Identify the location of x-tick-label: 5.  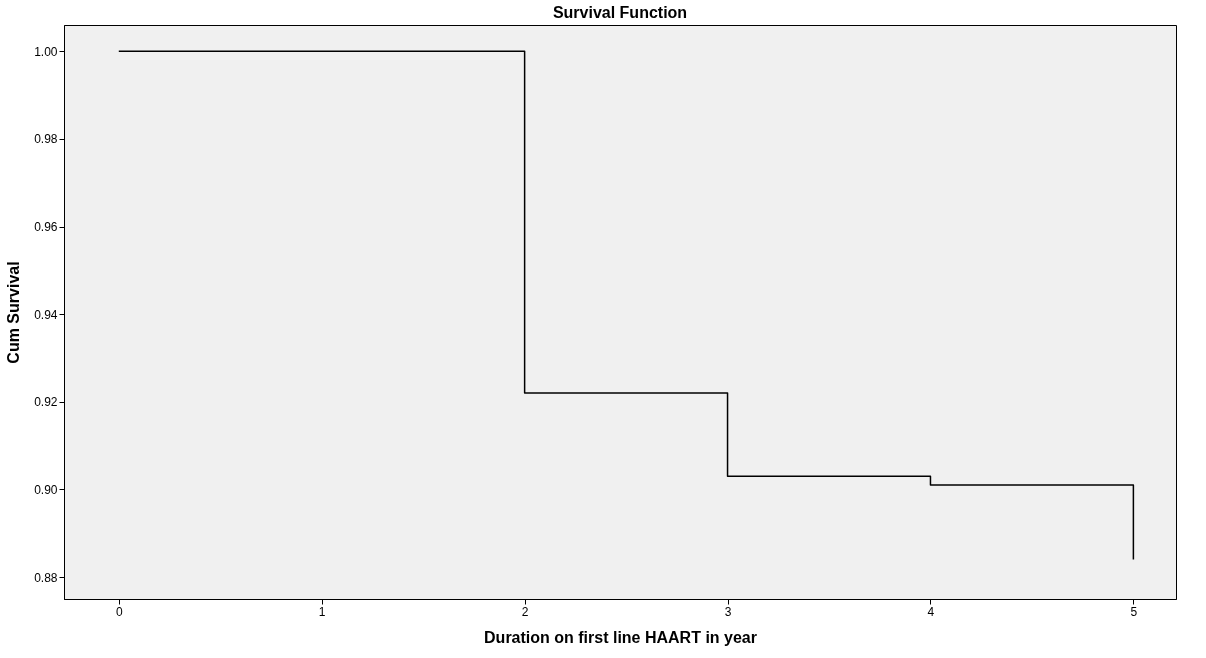
(1134, 611).